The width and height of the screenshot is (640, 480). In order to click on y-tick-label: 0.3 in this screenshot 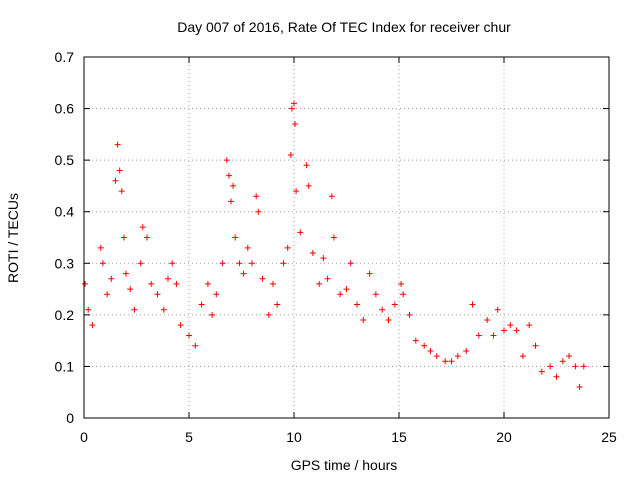, I will do `click(65, 263)`.